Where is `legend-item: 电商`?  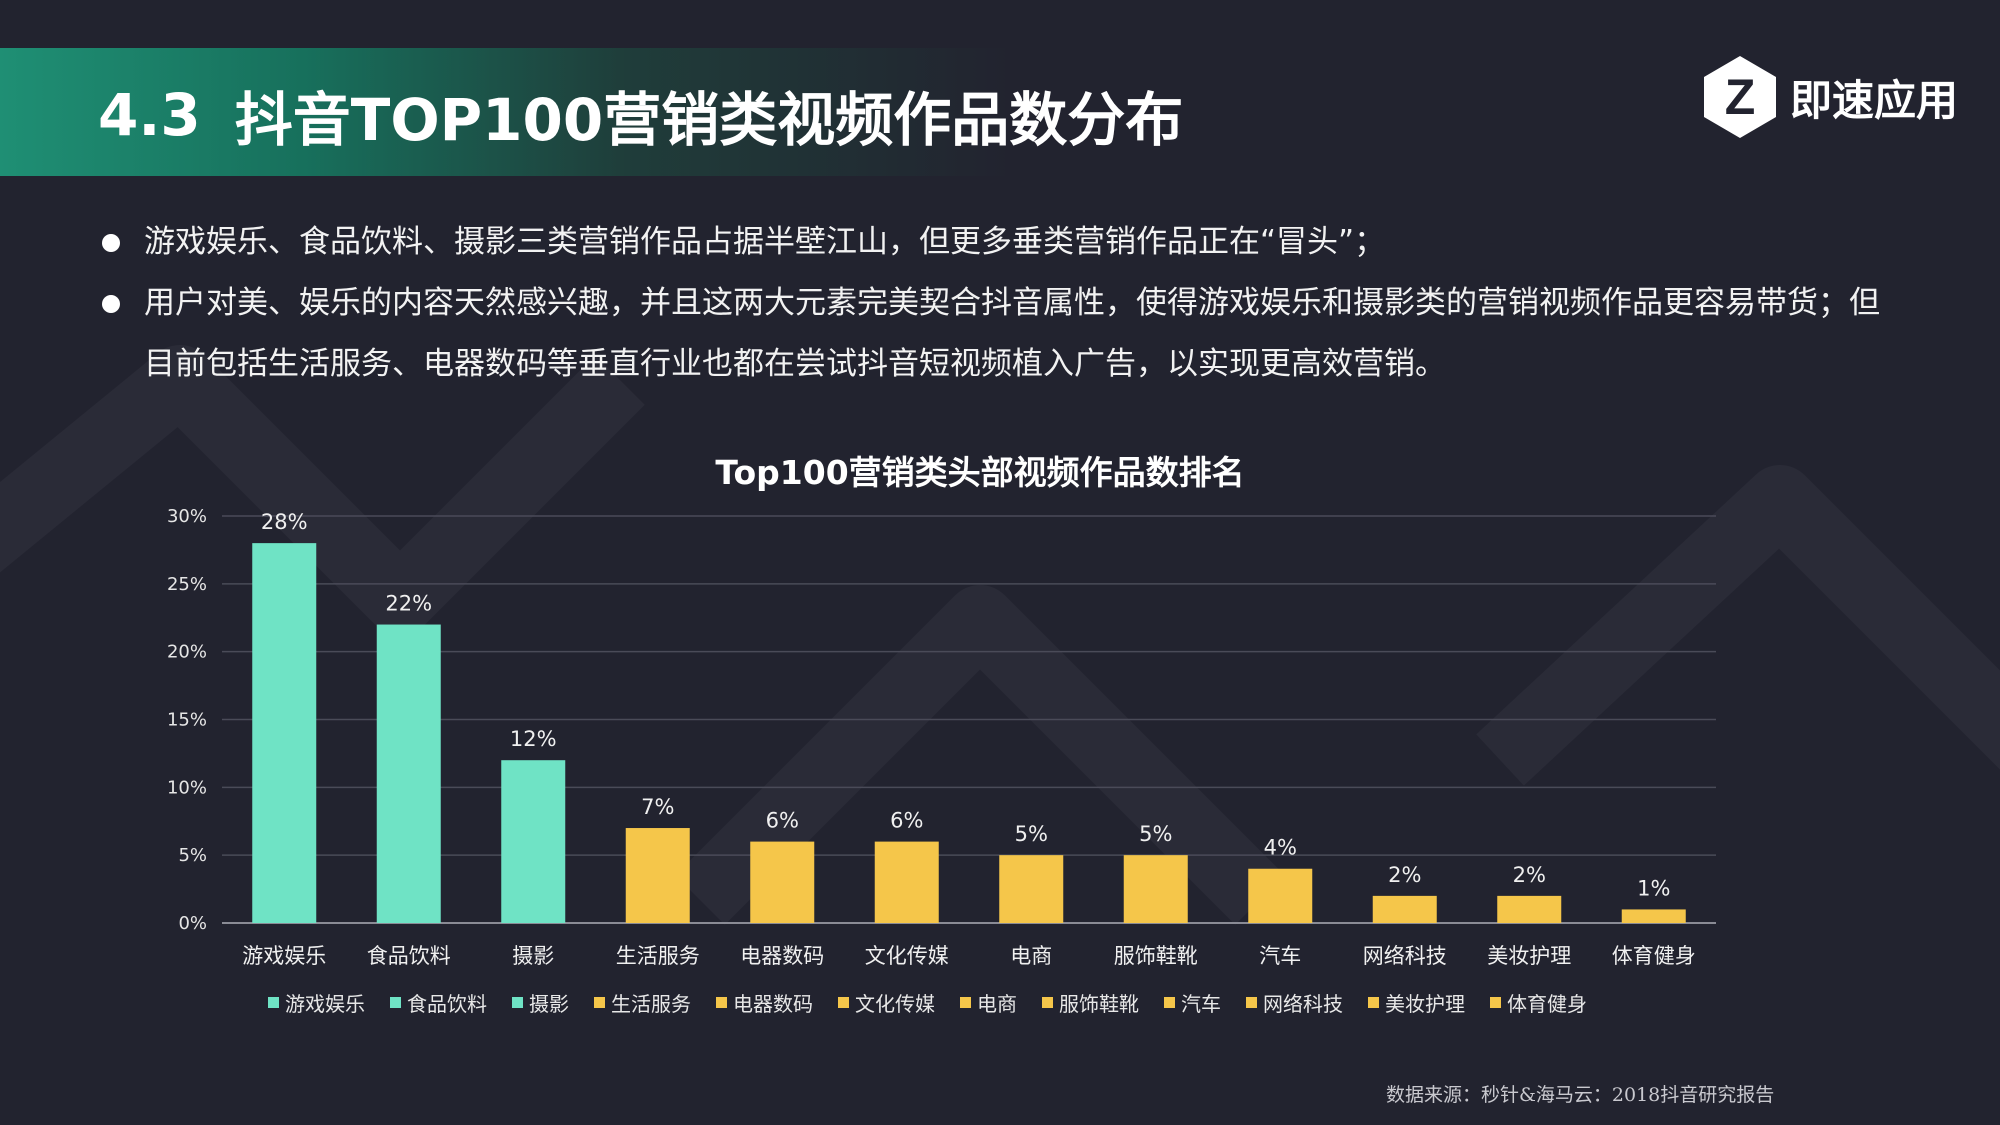
legend-item: 电商 is located at coordinates (988, 1002).